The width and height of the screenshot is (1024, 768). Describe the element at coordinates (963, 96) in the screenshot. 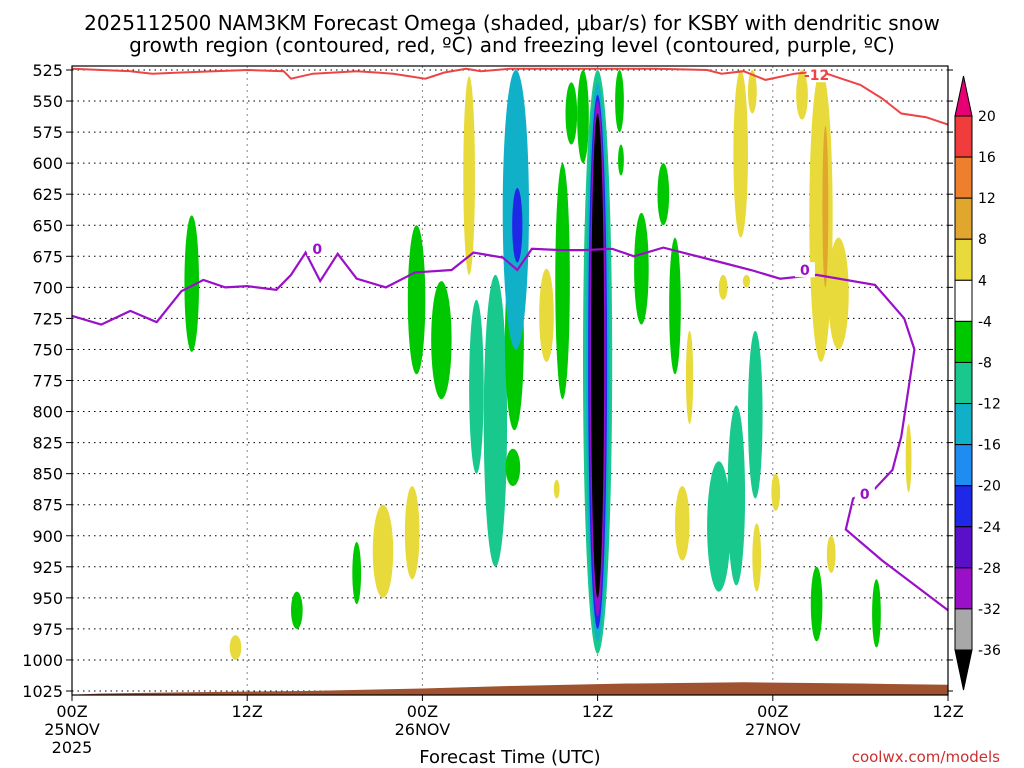

I see `colorbar-top-arrow` at that location.